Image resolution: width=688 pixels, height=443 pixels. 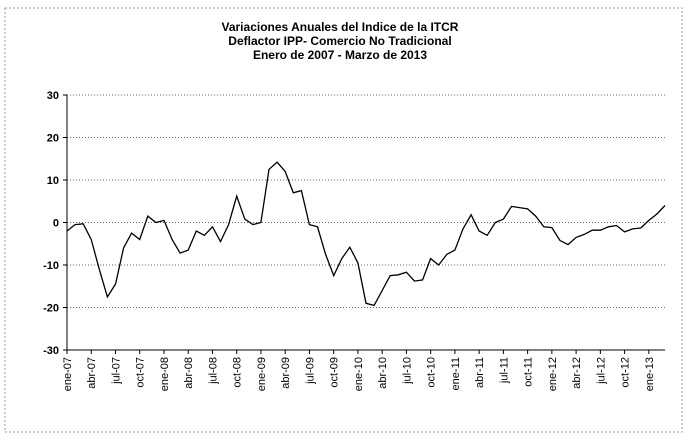 What do you see at coordinates (340, 55) in the screenshot?
I see `chart-title: Enero de 2007 - Marzo de 2013` at bounding box center [340, 55].